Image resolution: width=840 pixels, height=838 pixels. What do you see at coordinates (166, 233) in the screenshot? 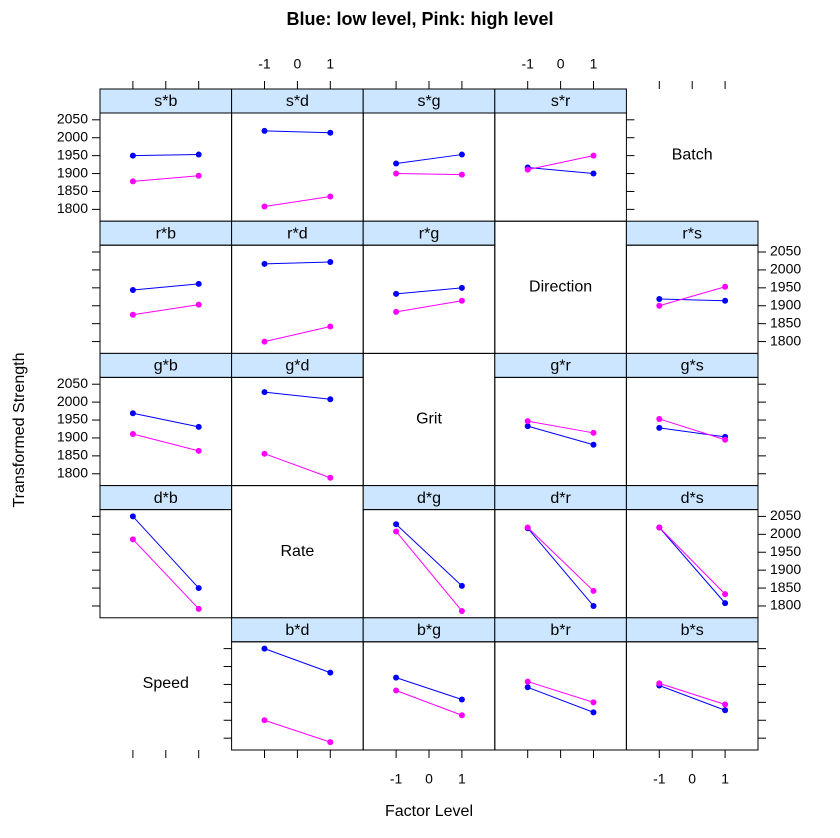
I see `panel-title: r*b` at bounding box center [166, 233].